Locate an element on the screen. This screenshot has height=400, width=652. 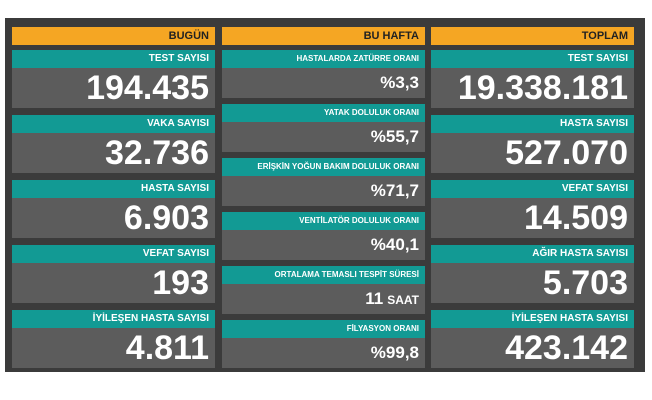
stat-value-box: 6.903 is located at coordinates (113, 218).